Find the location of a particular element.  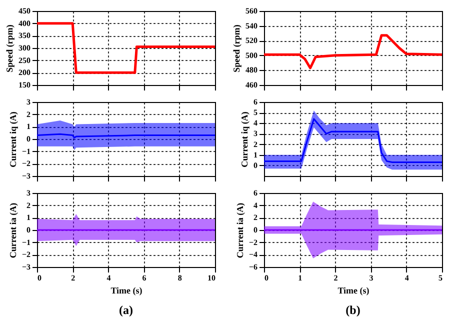

y-tick-label: 520 is located at coordinates (252, 41).